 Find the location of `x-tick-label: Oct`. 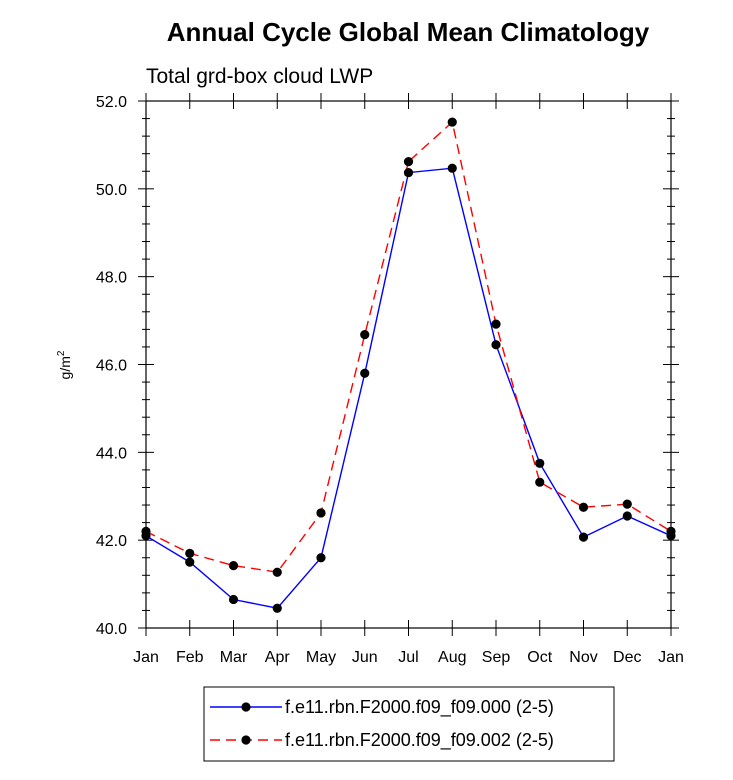

x-tick-label: Oct is located at coordinates (539, 657).